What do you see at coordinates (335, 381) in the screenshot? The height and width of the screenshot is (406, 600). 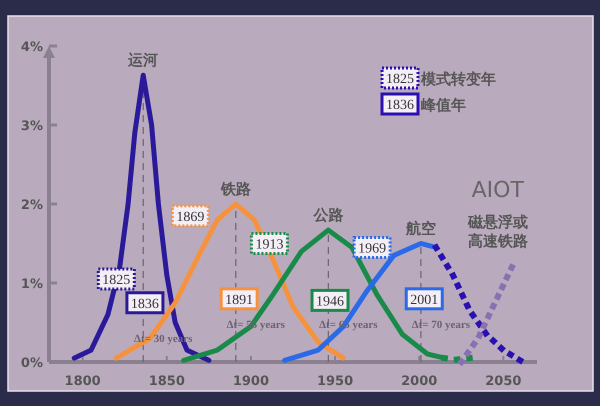 I see `x-tick-label: 1950` at bounding box center [335, 381].